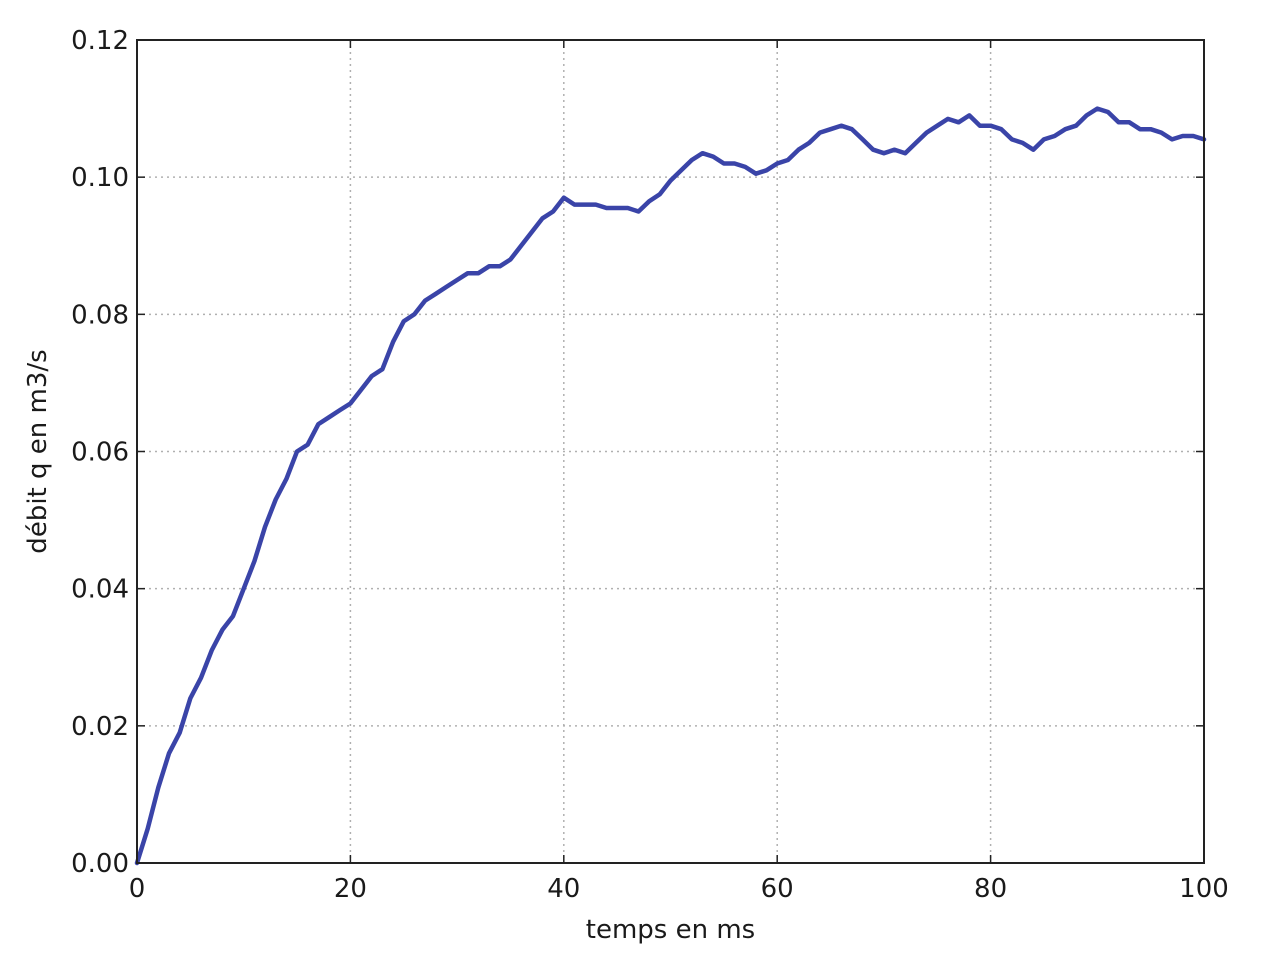 This screenshot has height=954, width=1269. What do you see at coordinates (100, 178) in the screenshot?
I see `y-tick-label: 0.10` at bounding box center [100, 178].